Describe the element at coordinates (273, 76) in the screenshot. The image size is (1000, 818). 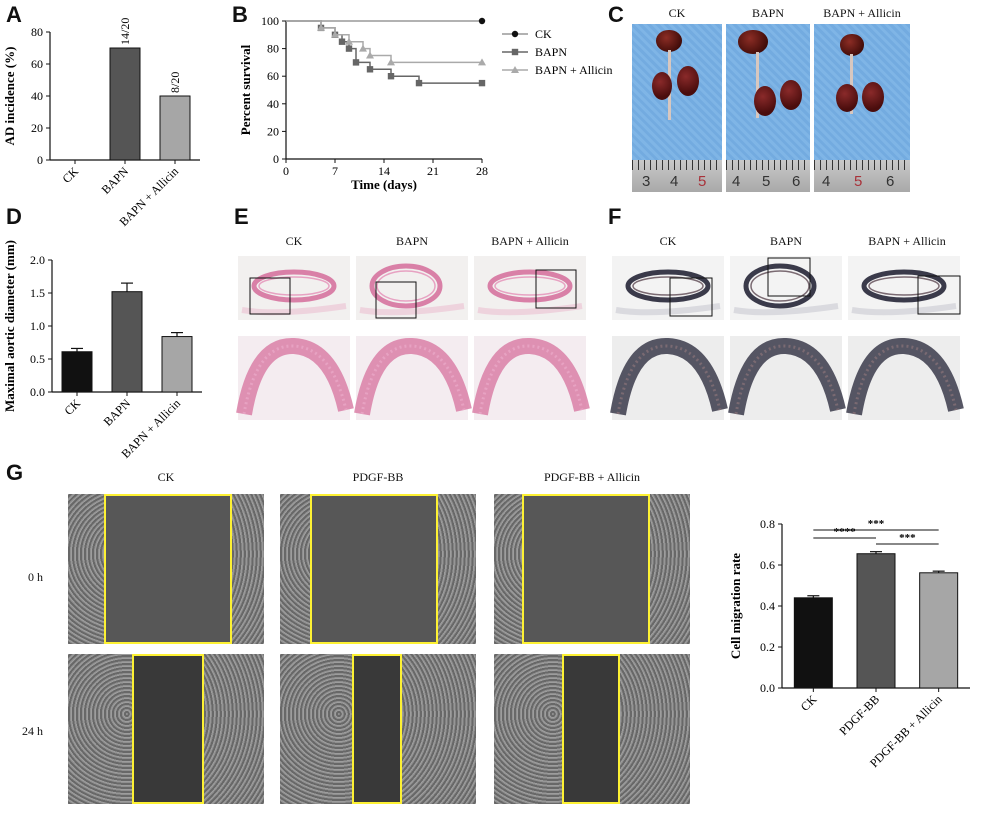
I see `y-tick-label: 60` at that location.